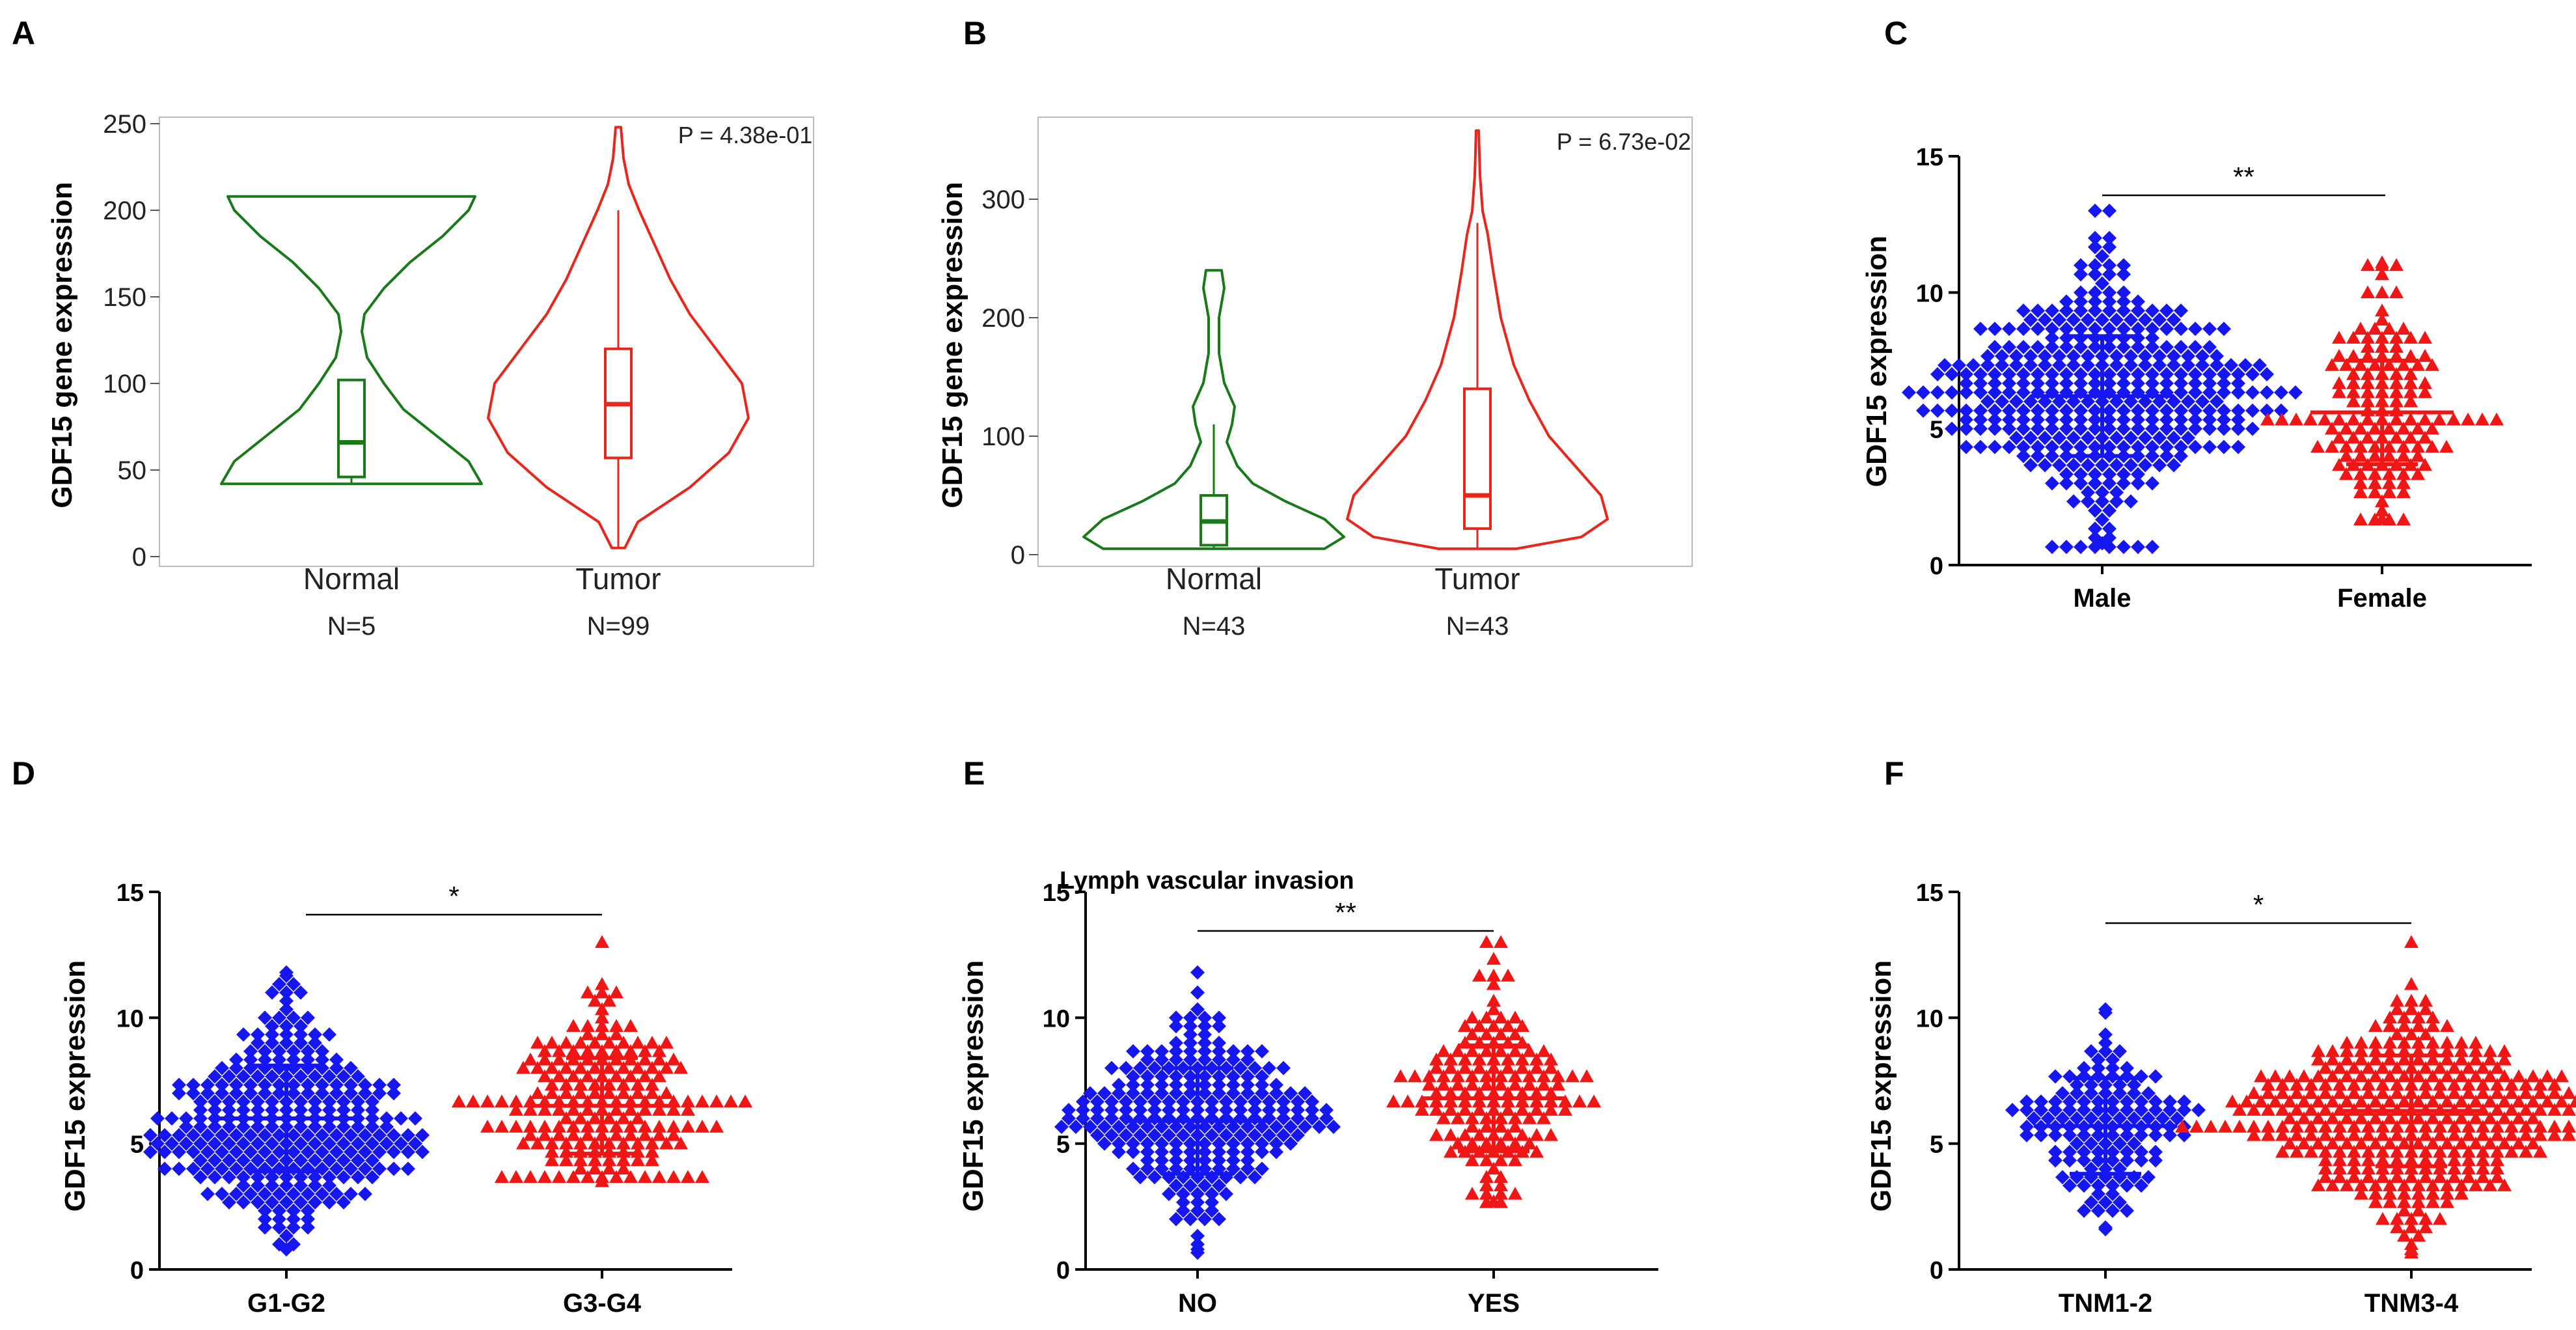 The height and width of the screenshot is (1330, 2576). I want to click on dots-female, so click(2382, 390).